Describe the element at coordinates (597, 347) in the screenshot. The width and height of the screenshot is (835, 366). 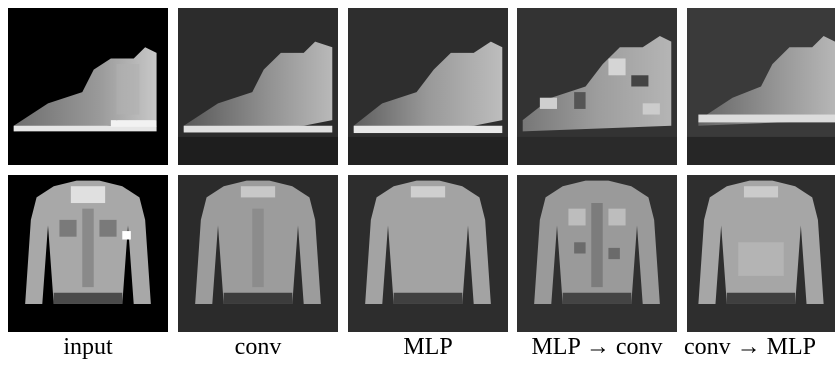
I see `column-label-mlp-conv: MLP → conv` at that location.